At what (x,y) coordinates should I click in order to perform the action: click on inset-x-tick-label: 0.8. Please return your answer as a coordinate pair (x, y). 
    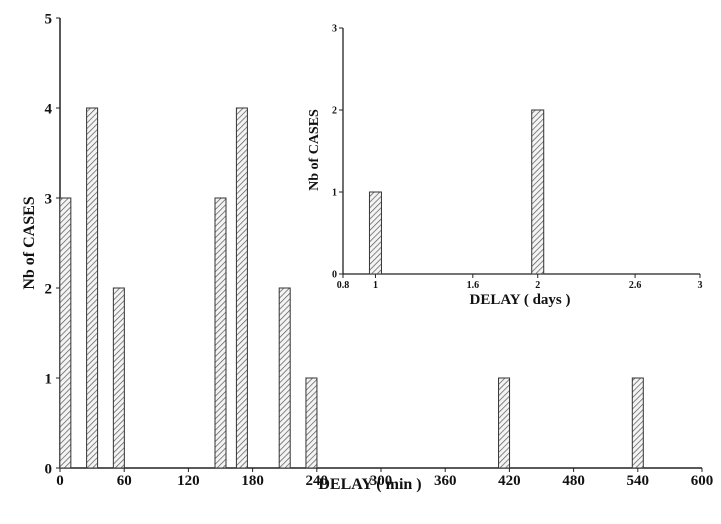
    Looking at the image, I should click on (343, 285).